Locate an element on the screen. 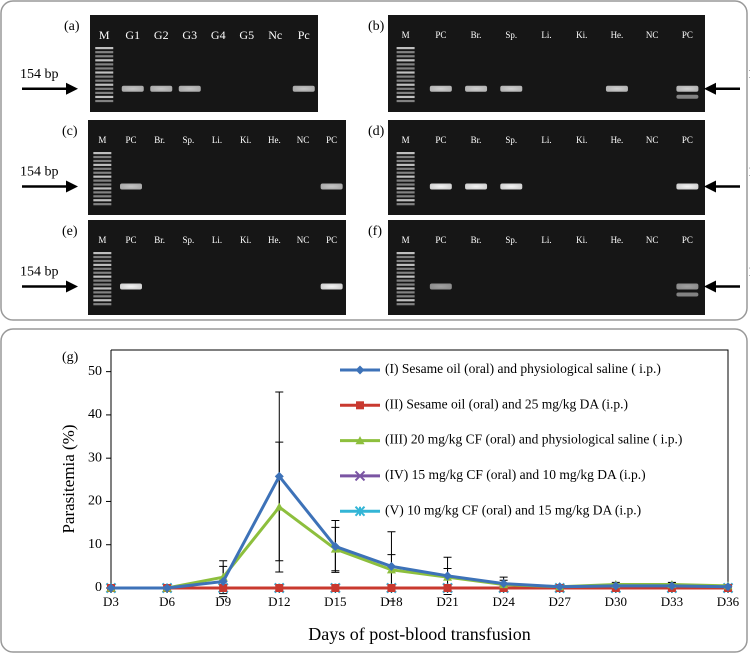  x-tick-label: D6 is located at coordinates (167, 601).